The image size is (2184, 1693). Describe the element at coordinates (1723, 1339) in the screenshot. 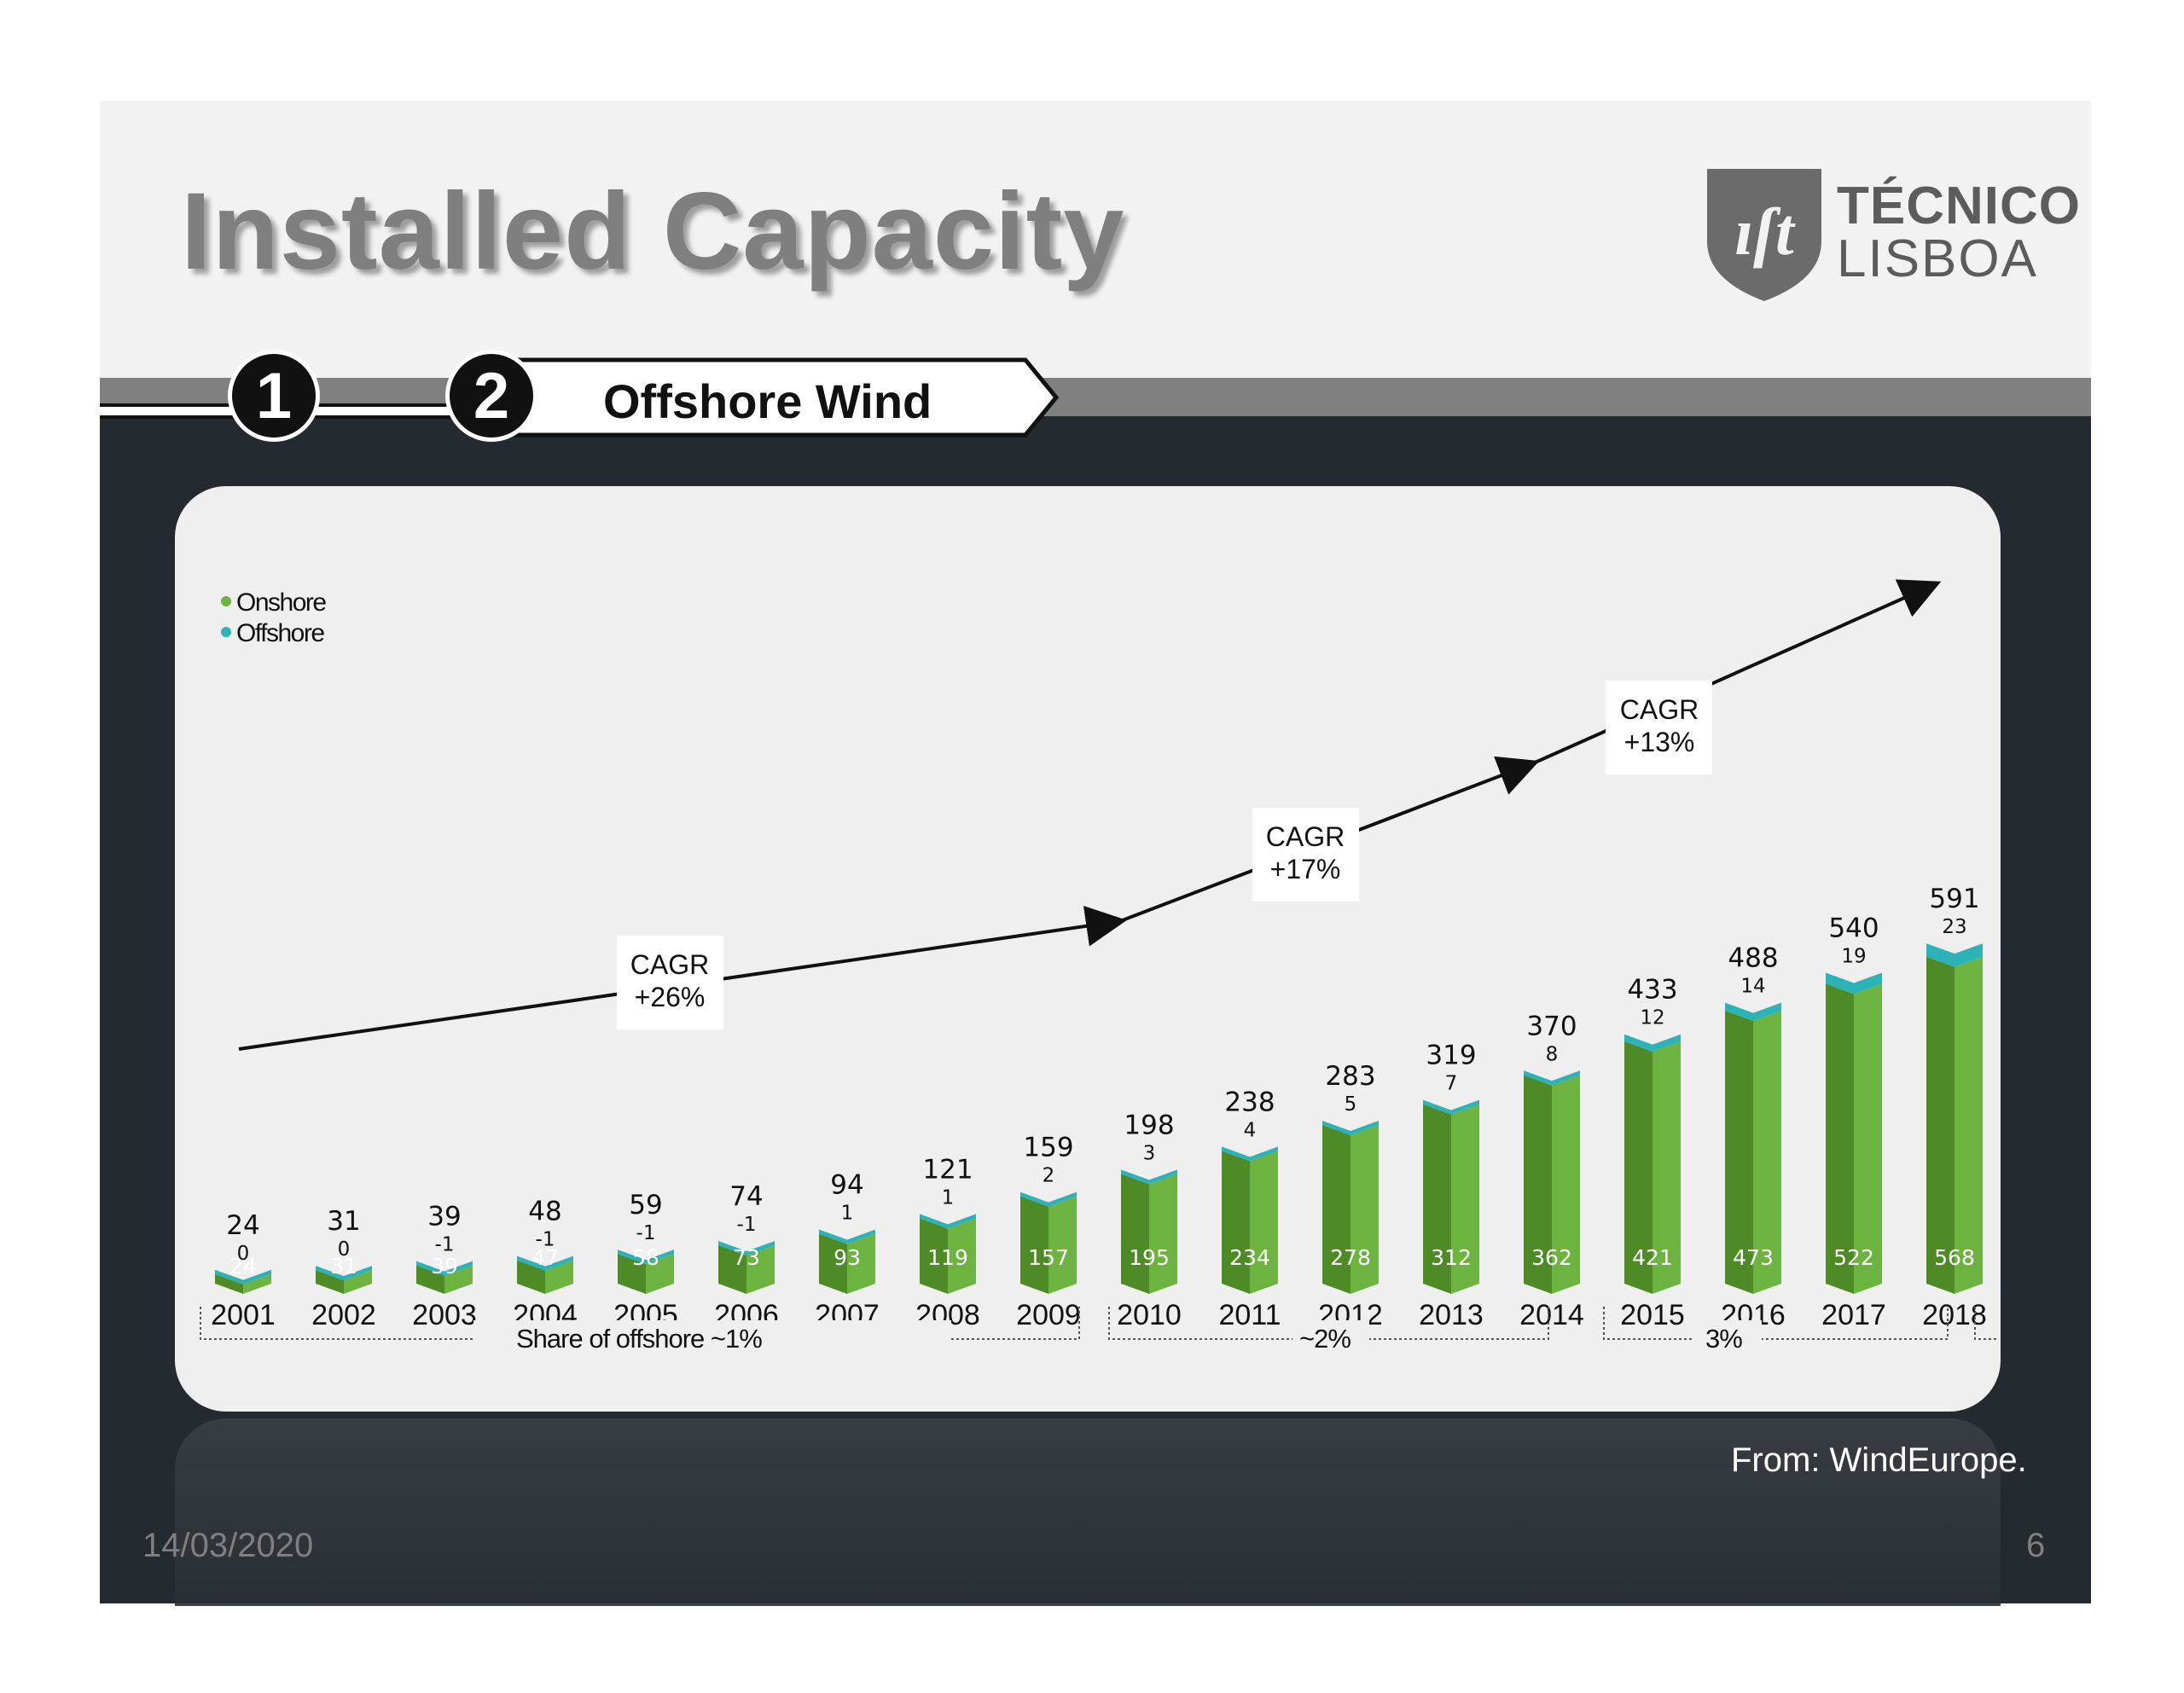

I see `share-label-3: 3%` at that location.